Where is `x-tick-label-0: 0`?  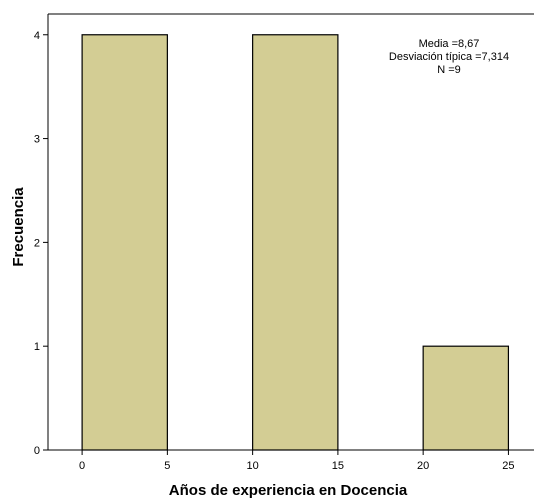 x-tick-label-0: 0 is located at coordinates (82, 466).